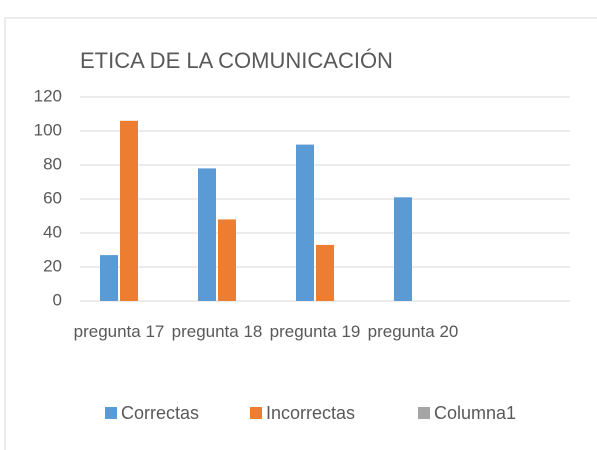 The height and width of the screenshot is (450, 597). Describe the element at coordinates (217, 331) in the screenshot. I see `x-tick-label: pregunta 18` at that location.